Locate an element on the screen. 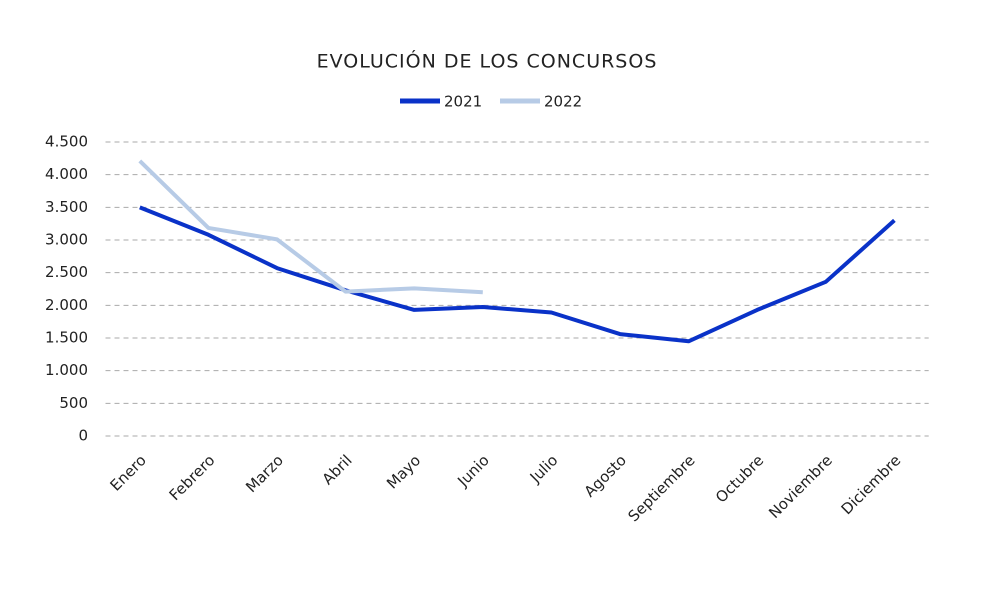 This screenshot has height=604, width=1007. legend-label: 2021 is located at coordinates (463, 102).